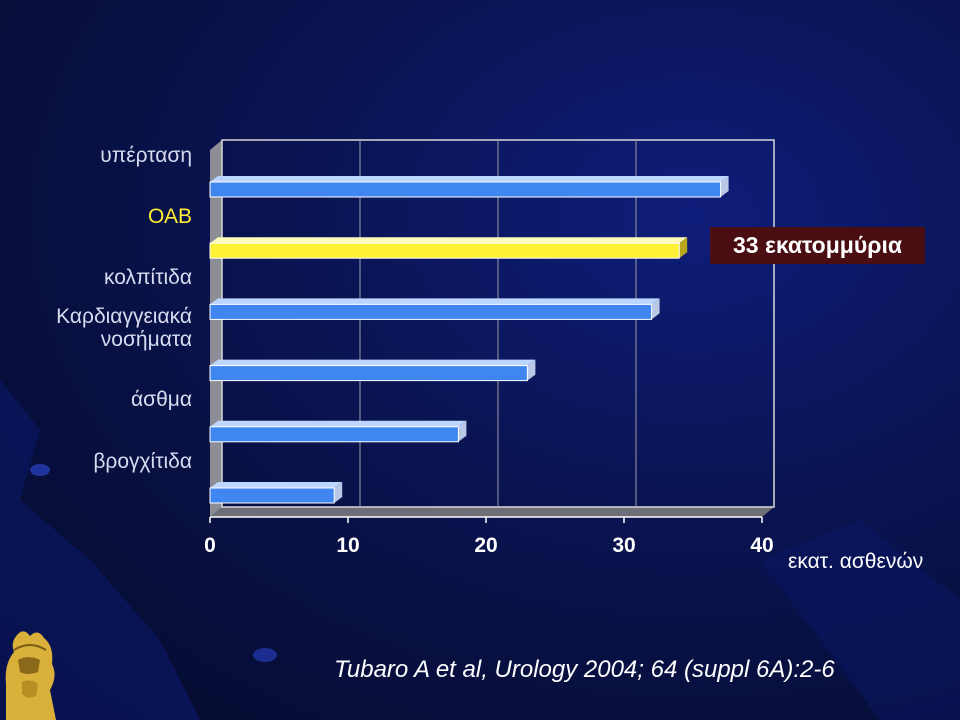 The width and height of the screenshot is (960, 720). Describe the element at coordinates (498, 323) in the screenshot. I see `gridlines` at that location.